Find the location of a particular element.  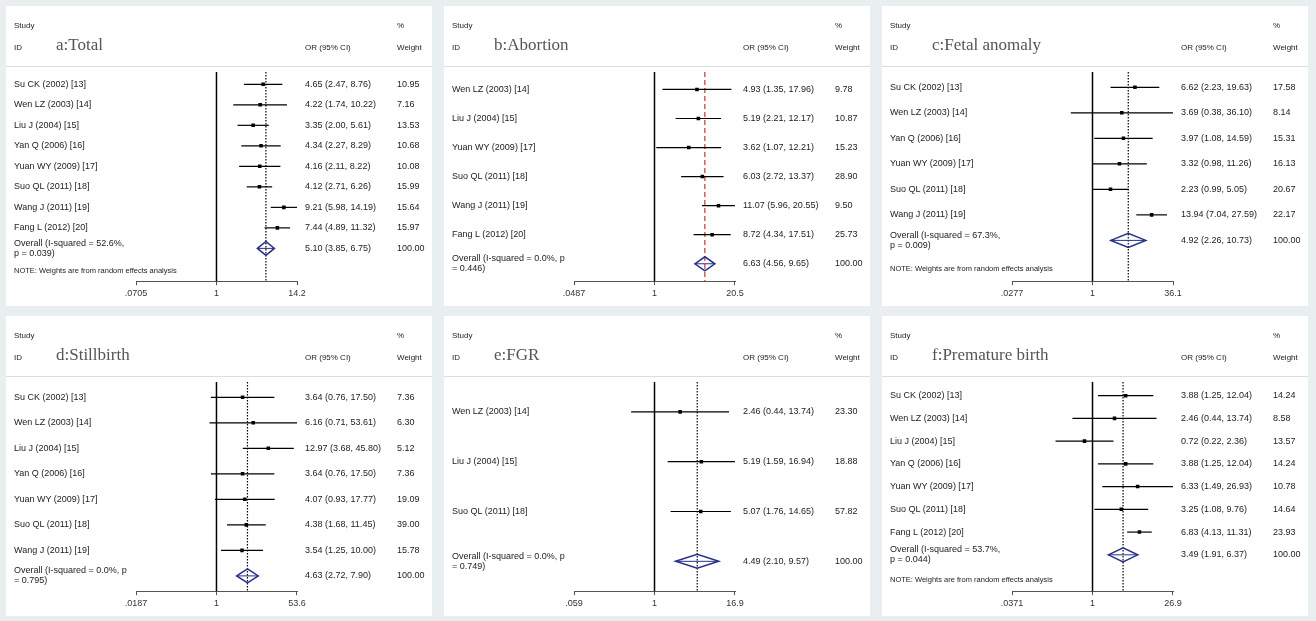

text: 6.83 (4.13, 11.31) is located at coordinates (1216, 531).